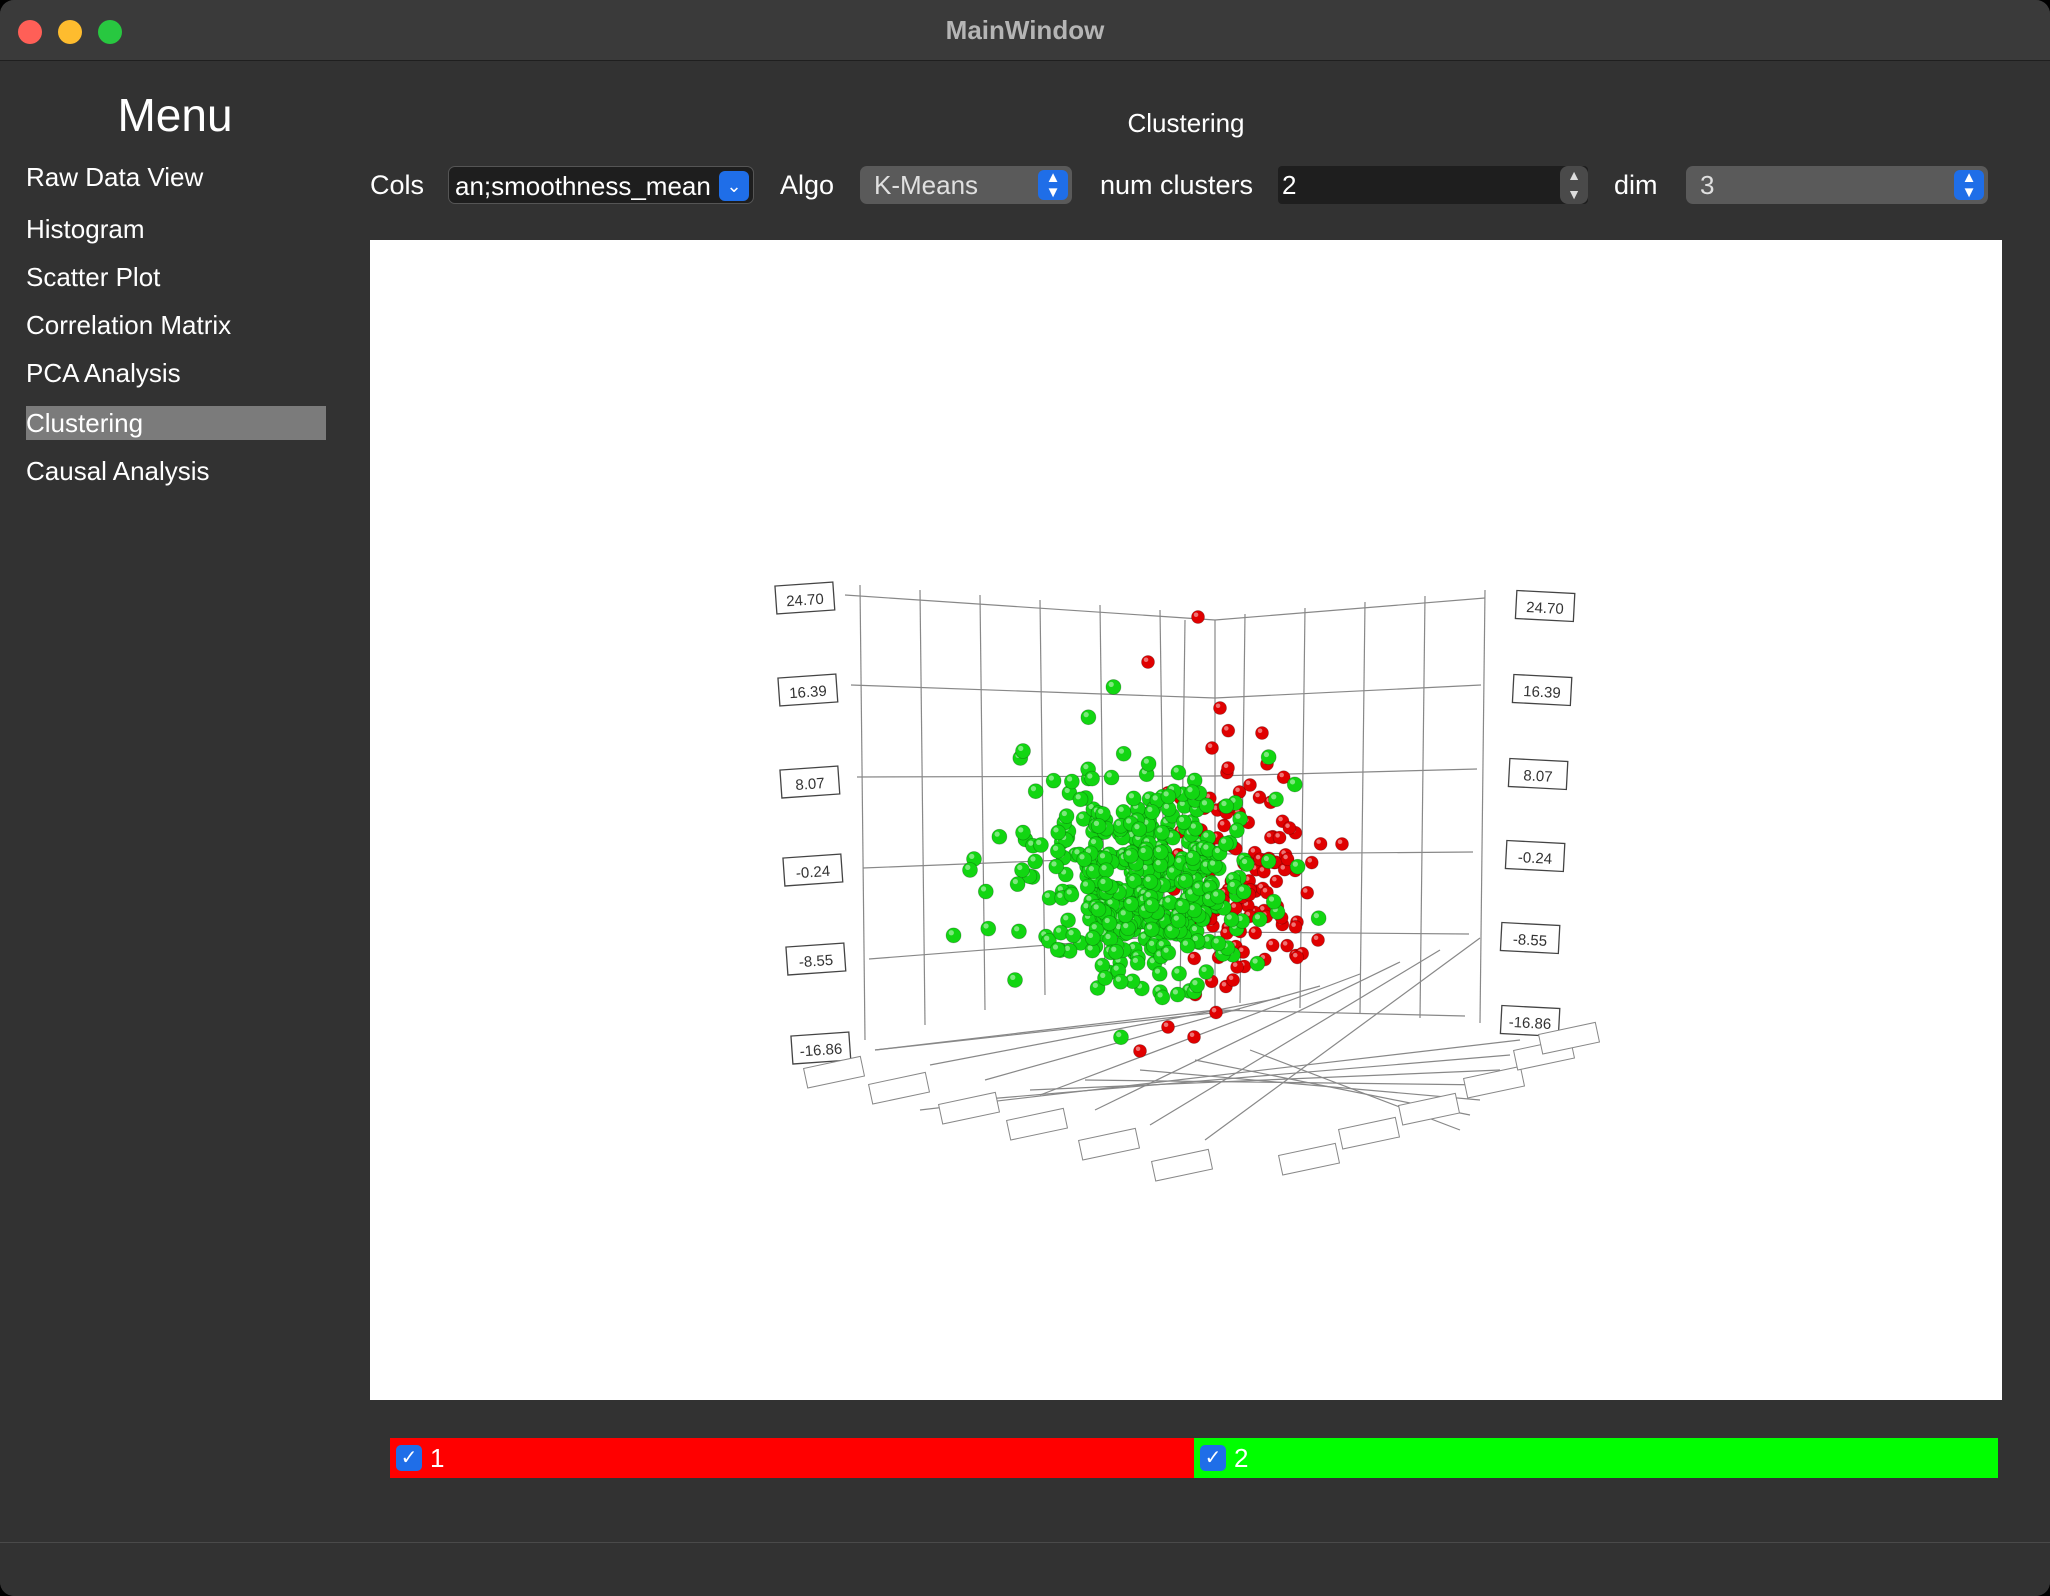  Describe the element at coordinates (103, 373) in the screenshot. I see `sidebar-item-pca-analysis: PCA Analysis` at that location.